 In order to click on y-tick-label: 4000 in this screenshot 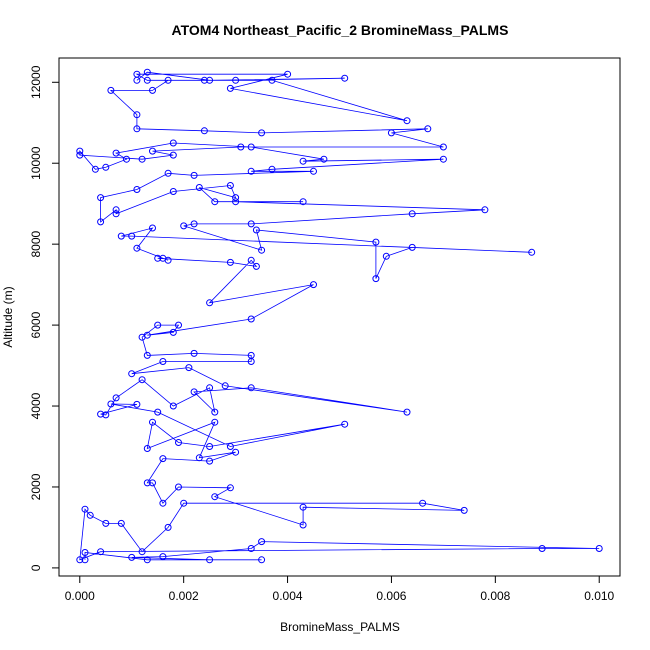, I will do `click(36, 405)`.